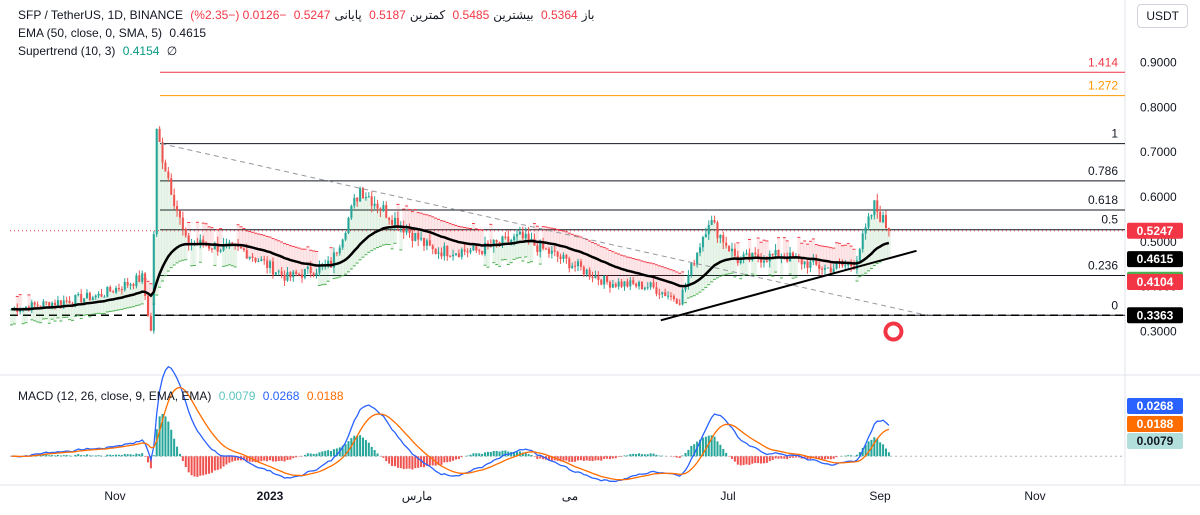  I want to click on supertrend-label: Supertrend (10, 3), so click(67, 51).